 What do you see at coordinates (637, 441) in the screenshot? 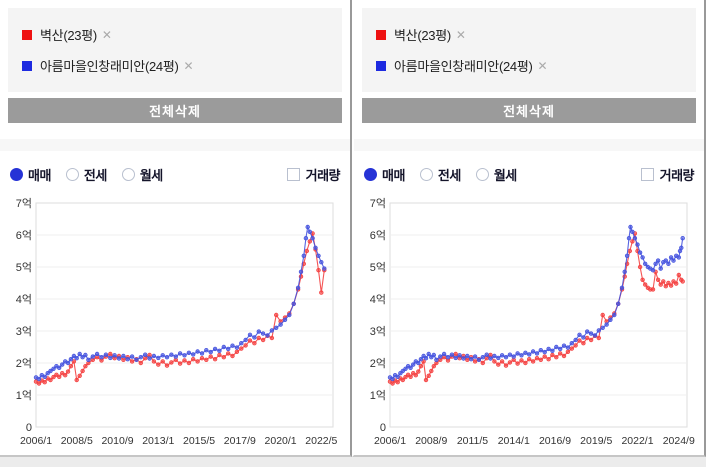
I see `svg-text: 2022/1` at bounding box center [637, 441].